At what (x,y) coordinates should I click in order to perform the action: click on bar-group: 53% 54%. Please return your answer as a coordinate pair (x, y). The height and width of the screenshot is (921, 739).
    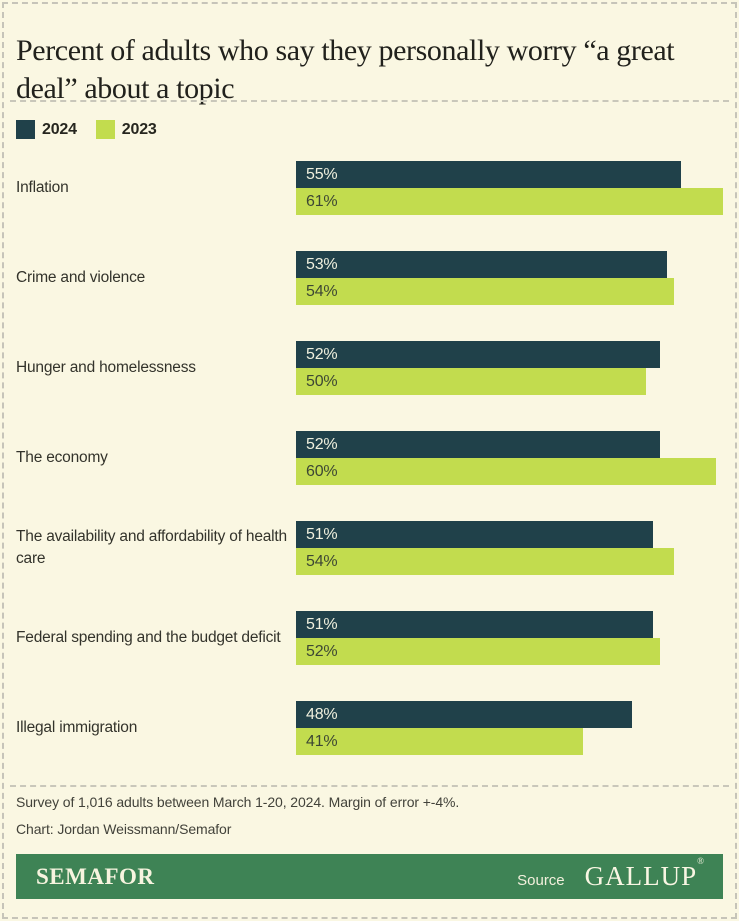
    Looking at the image, I should click on (485, 278).